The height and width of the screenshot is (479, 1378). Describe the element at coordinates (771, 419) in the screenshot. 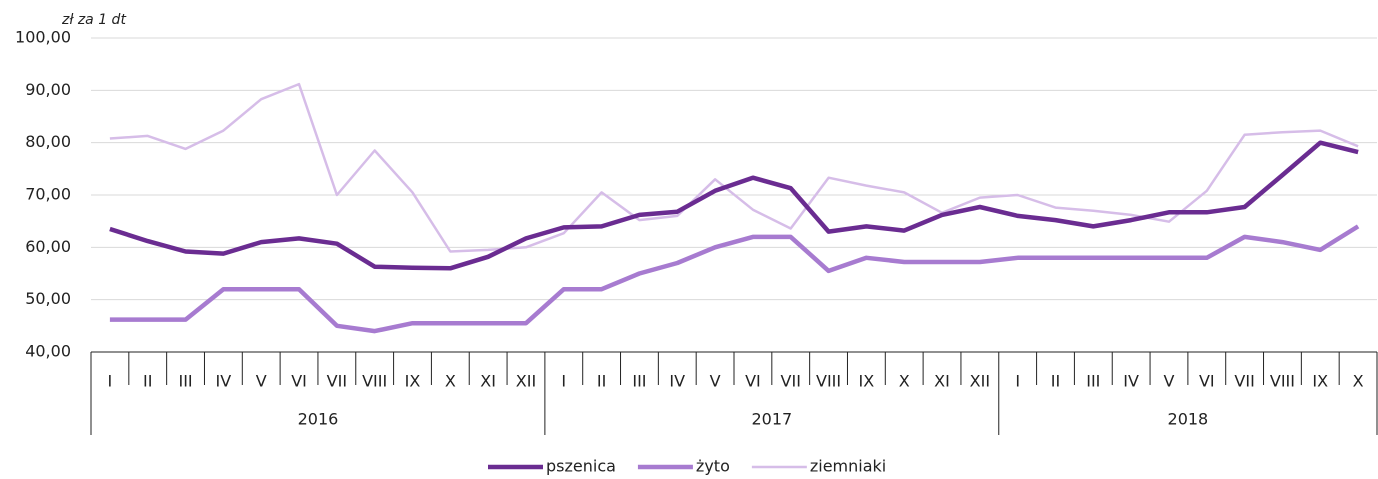

I see `year-label: 2017` at that location.